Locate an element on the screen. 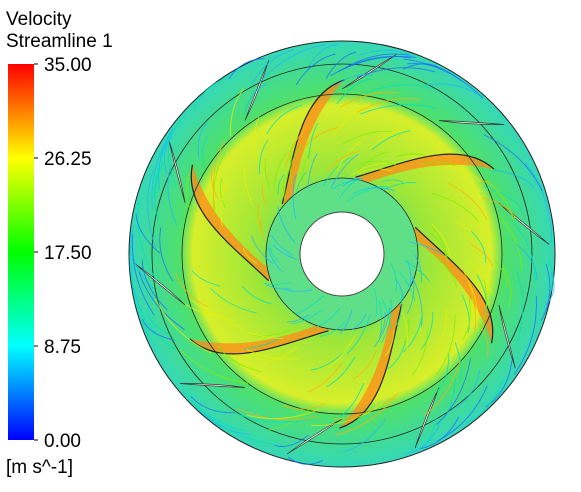 The height and width of the screenshot is (492, 581). colorbar-tick-label: 35.00 is located at coordinates (68, 65).